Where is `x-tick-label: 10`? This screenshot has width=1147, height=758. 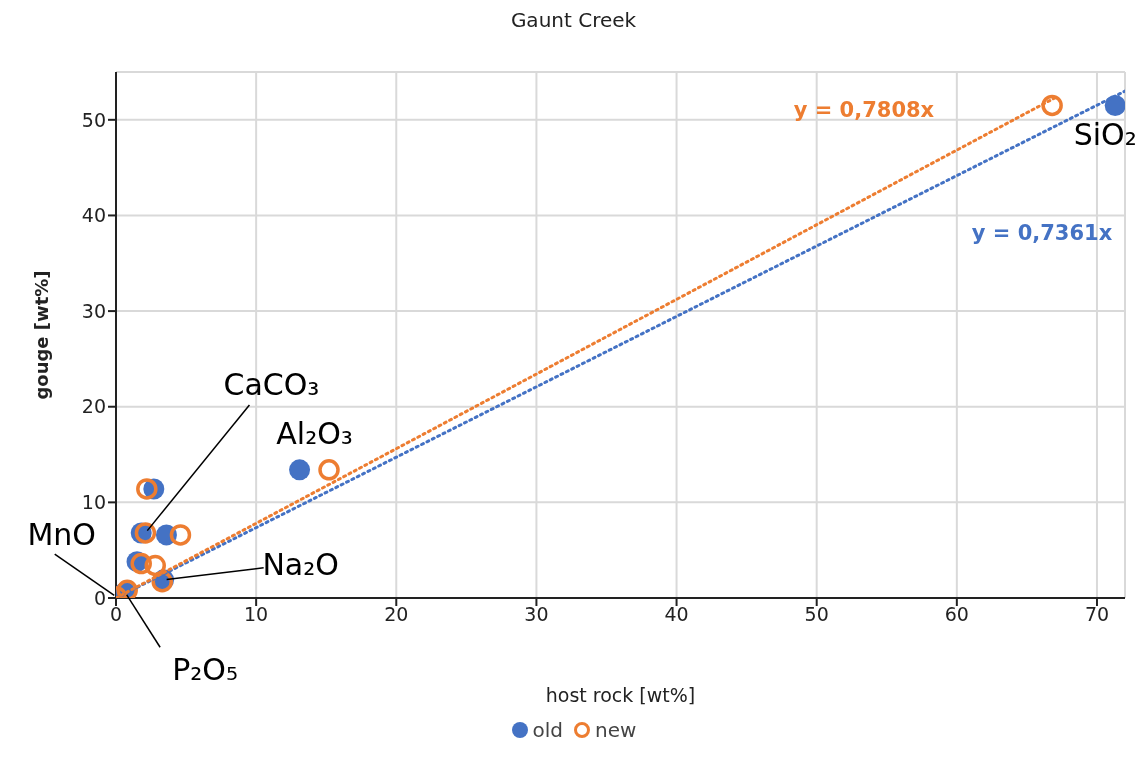 x-tick-label: 10 is located at coordinates (256, 614).